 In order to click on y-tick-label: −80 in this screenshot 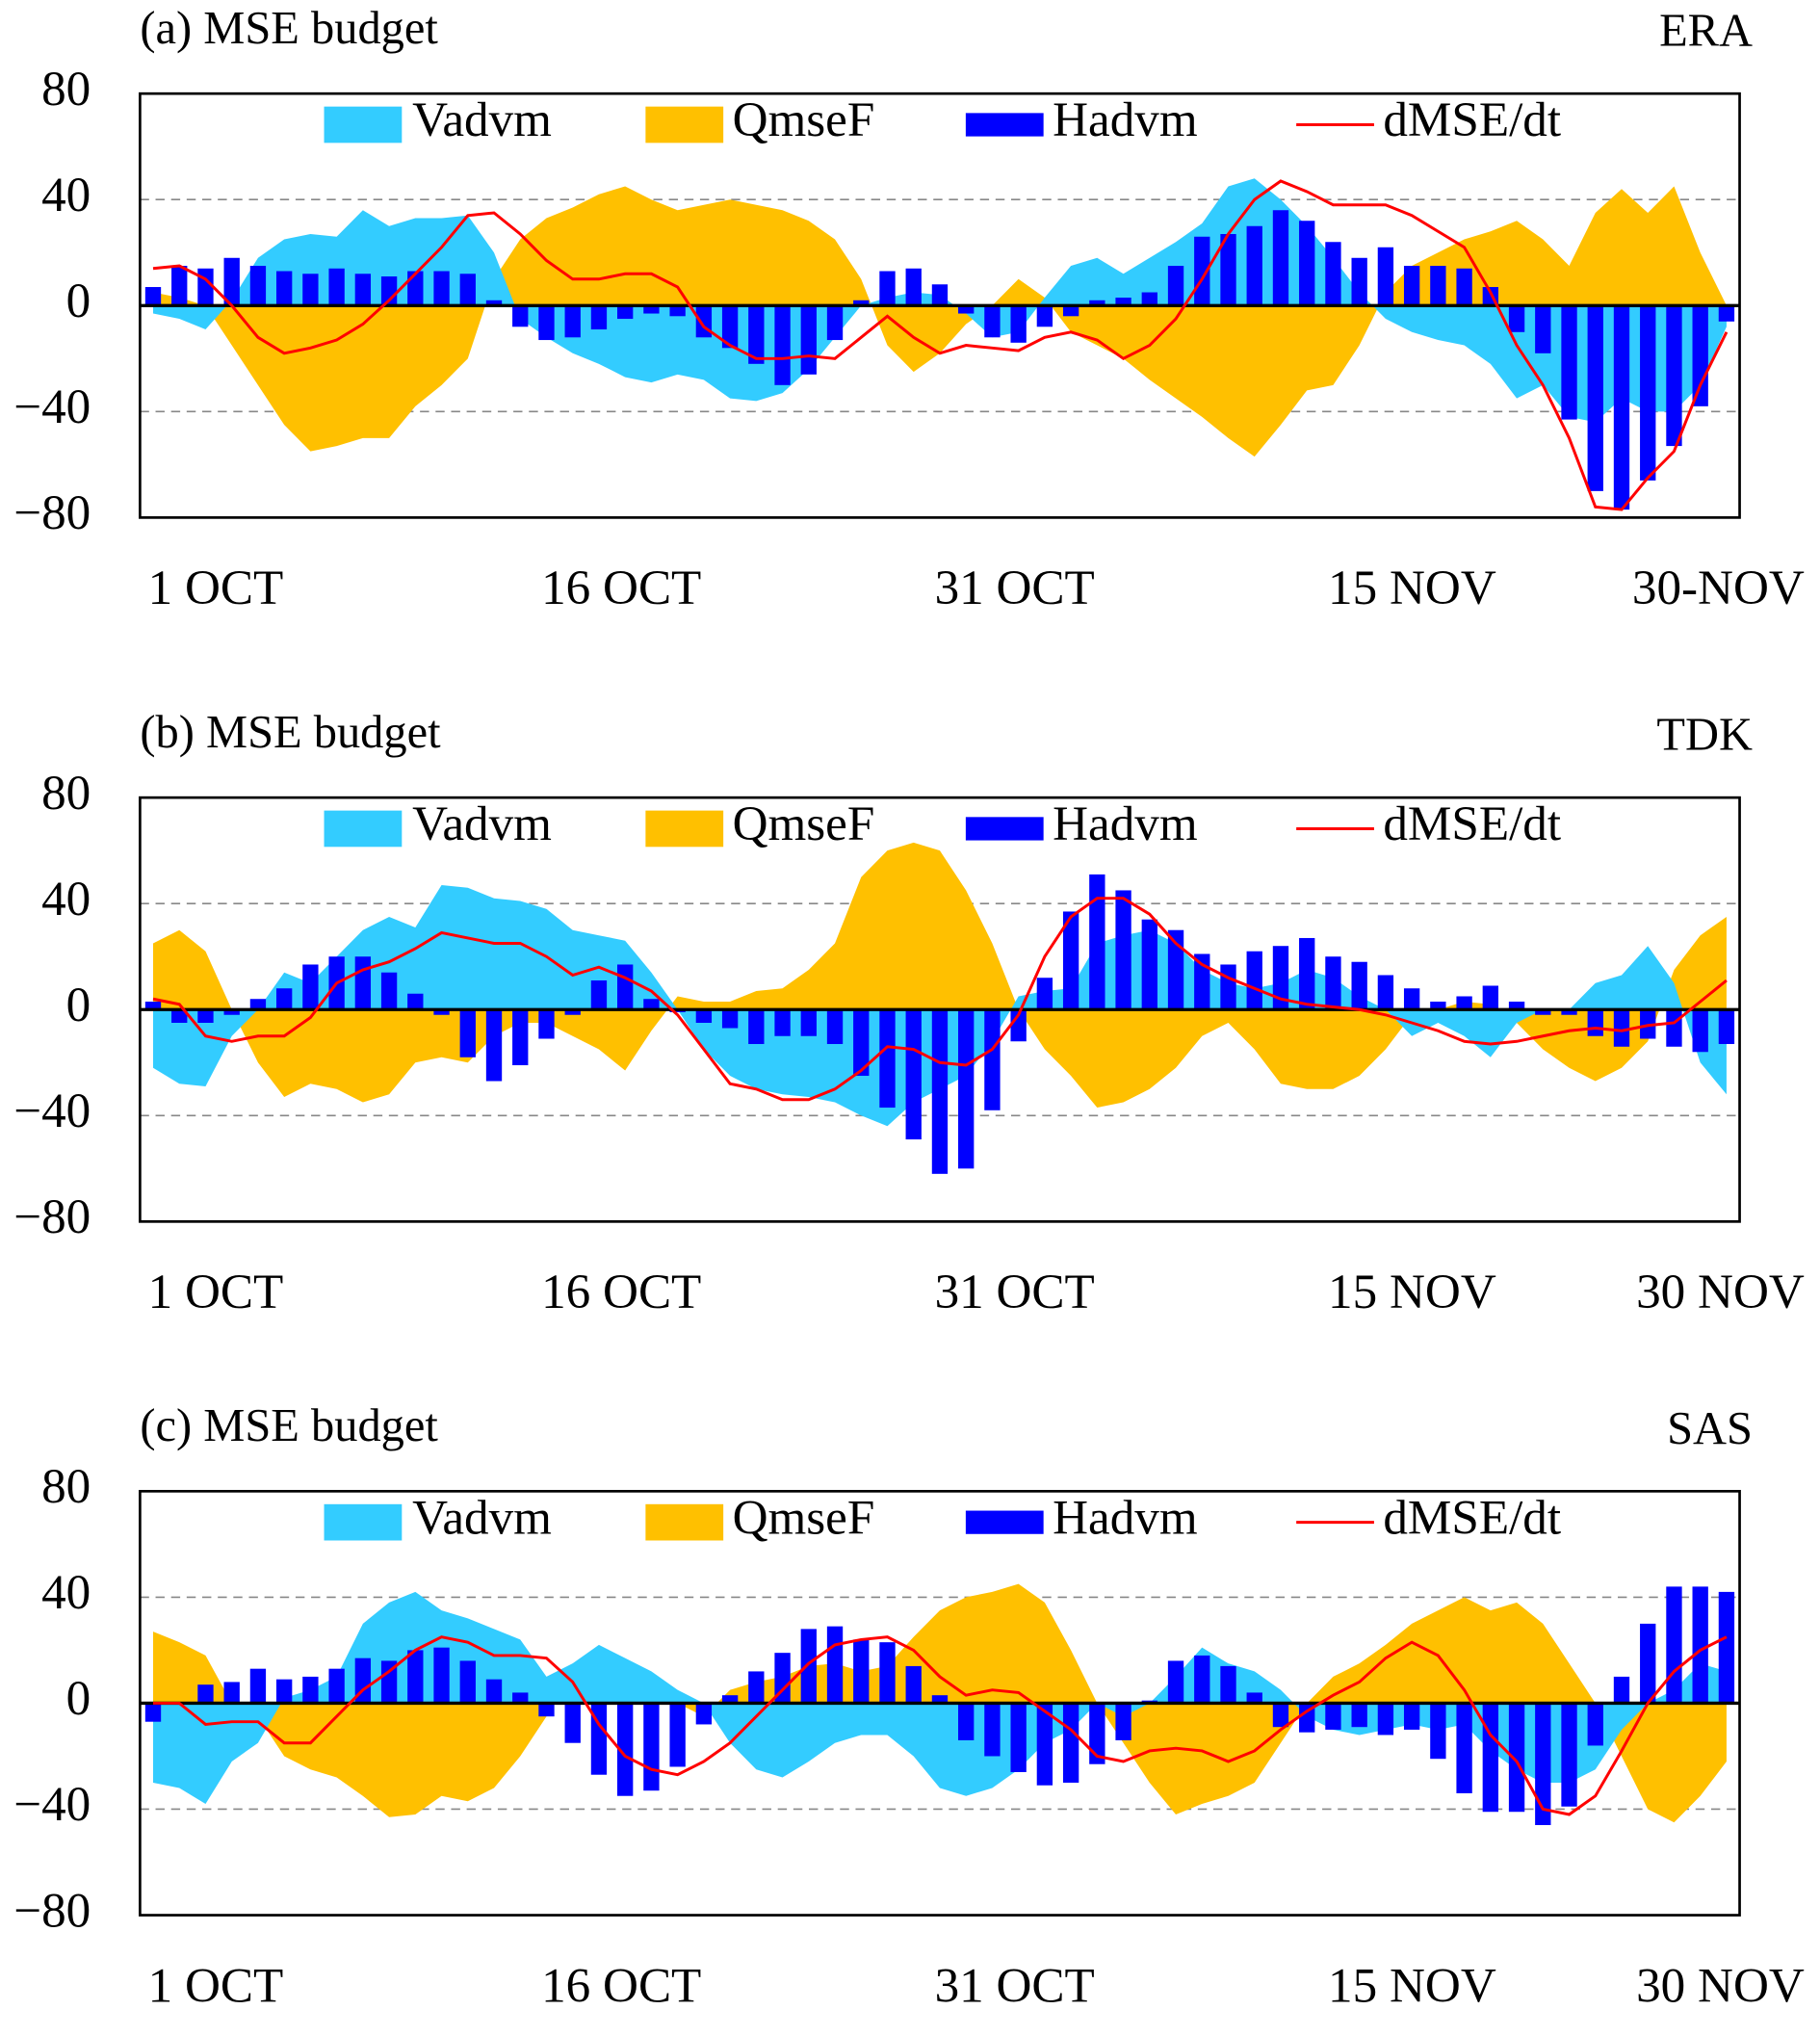, I will do `click(52, 1911)`.